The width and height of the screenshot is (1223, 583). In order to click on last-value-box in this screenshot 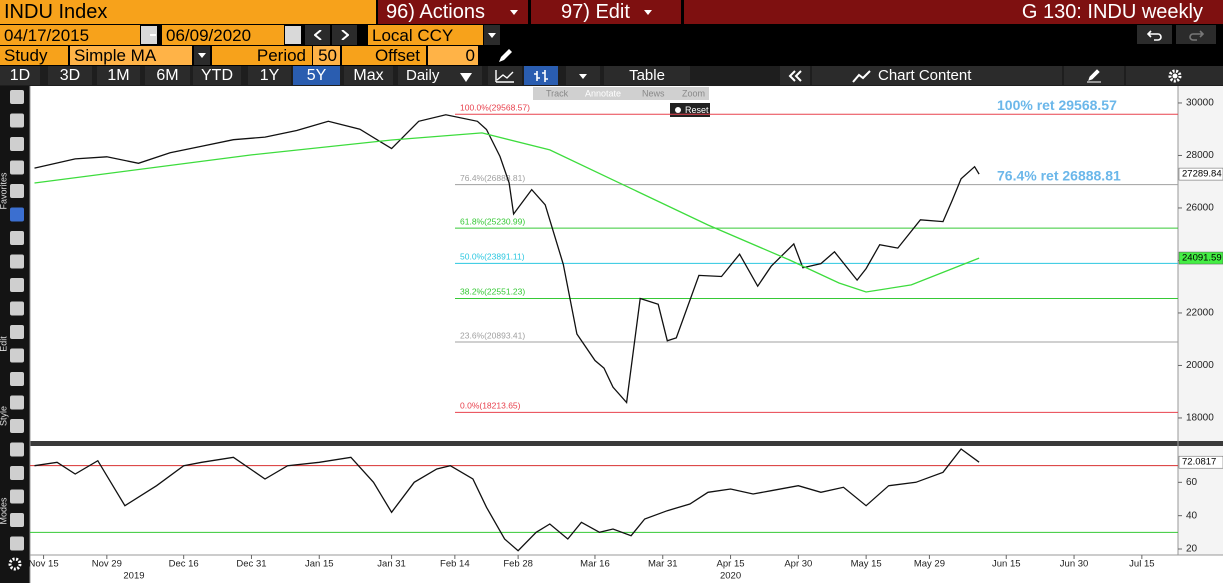, I will do `click(1200, 462)`.